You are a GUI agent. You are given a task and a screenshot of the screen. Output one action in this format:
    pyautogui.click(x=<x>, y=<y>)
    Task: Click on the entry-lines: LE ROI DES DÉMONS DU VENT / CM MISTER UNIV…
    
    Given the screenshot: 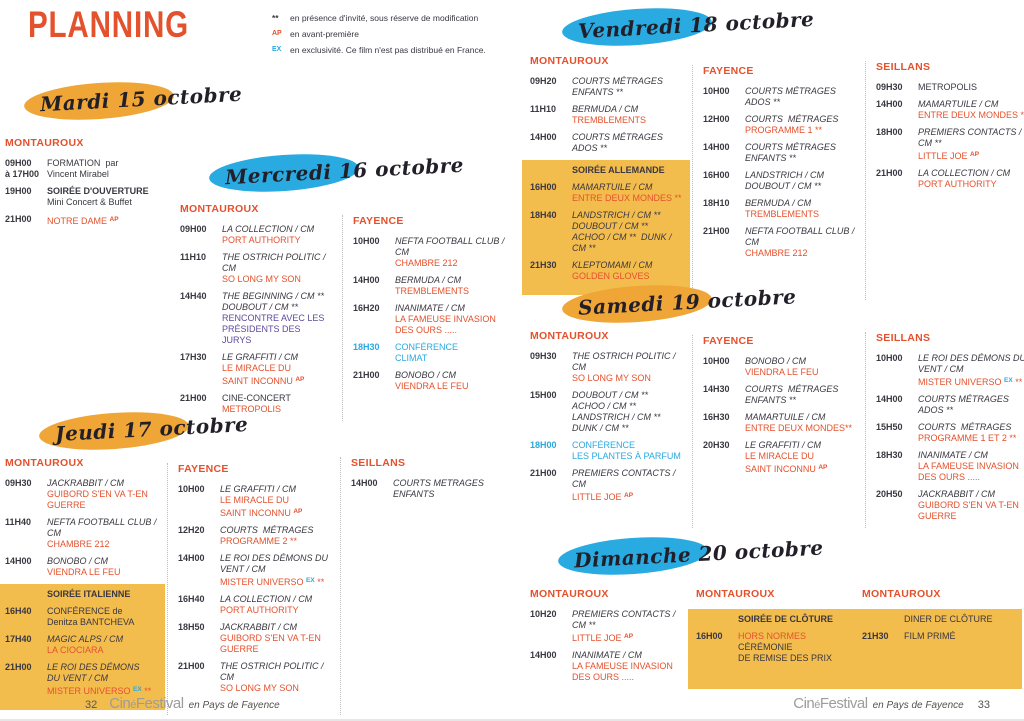 What is the action you would take?
    pyautogui.click(x=971, y=370)
    